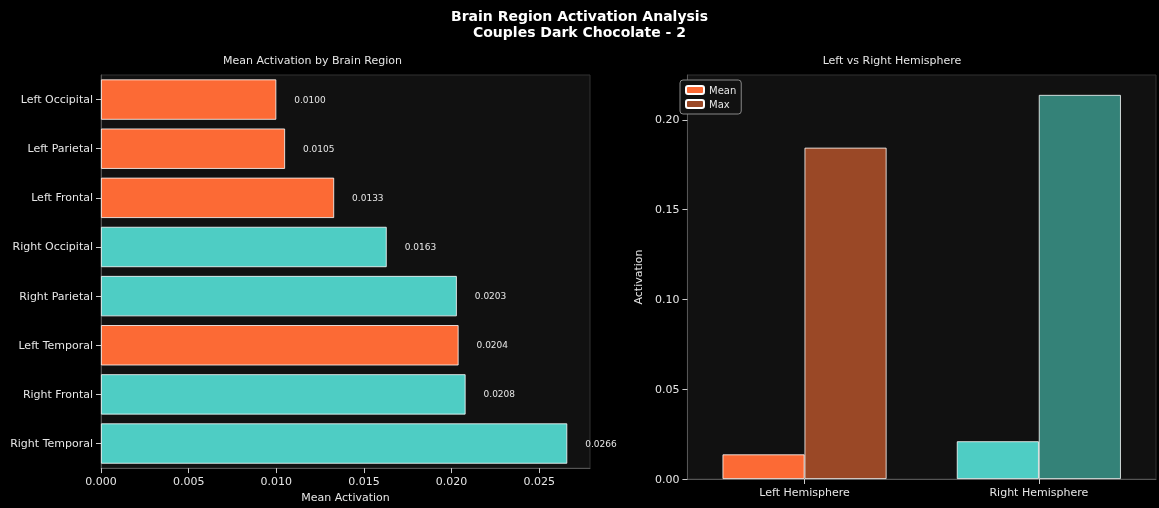 Image resolution: width=1159 pixels, height=508 pixels. Describe the element at coordinates (52, 247) in the screenshot. I see `y-tick-label: Right Occipital` at that location.